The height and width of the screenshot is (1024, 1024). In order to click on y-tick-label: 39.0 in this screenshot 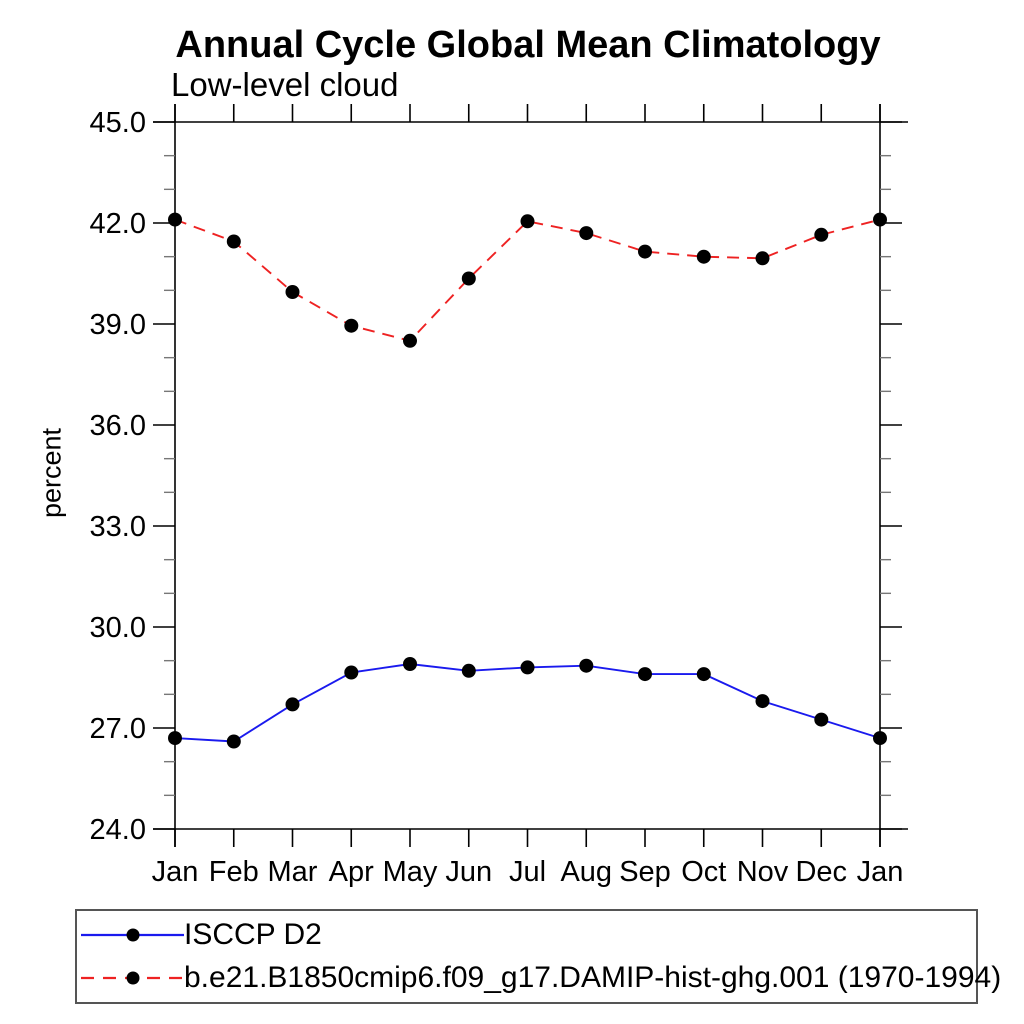, I will do `click(118, 325)`.